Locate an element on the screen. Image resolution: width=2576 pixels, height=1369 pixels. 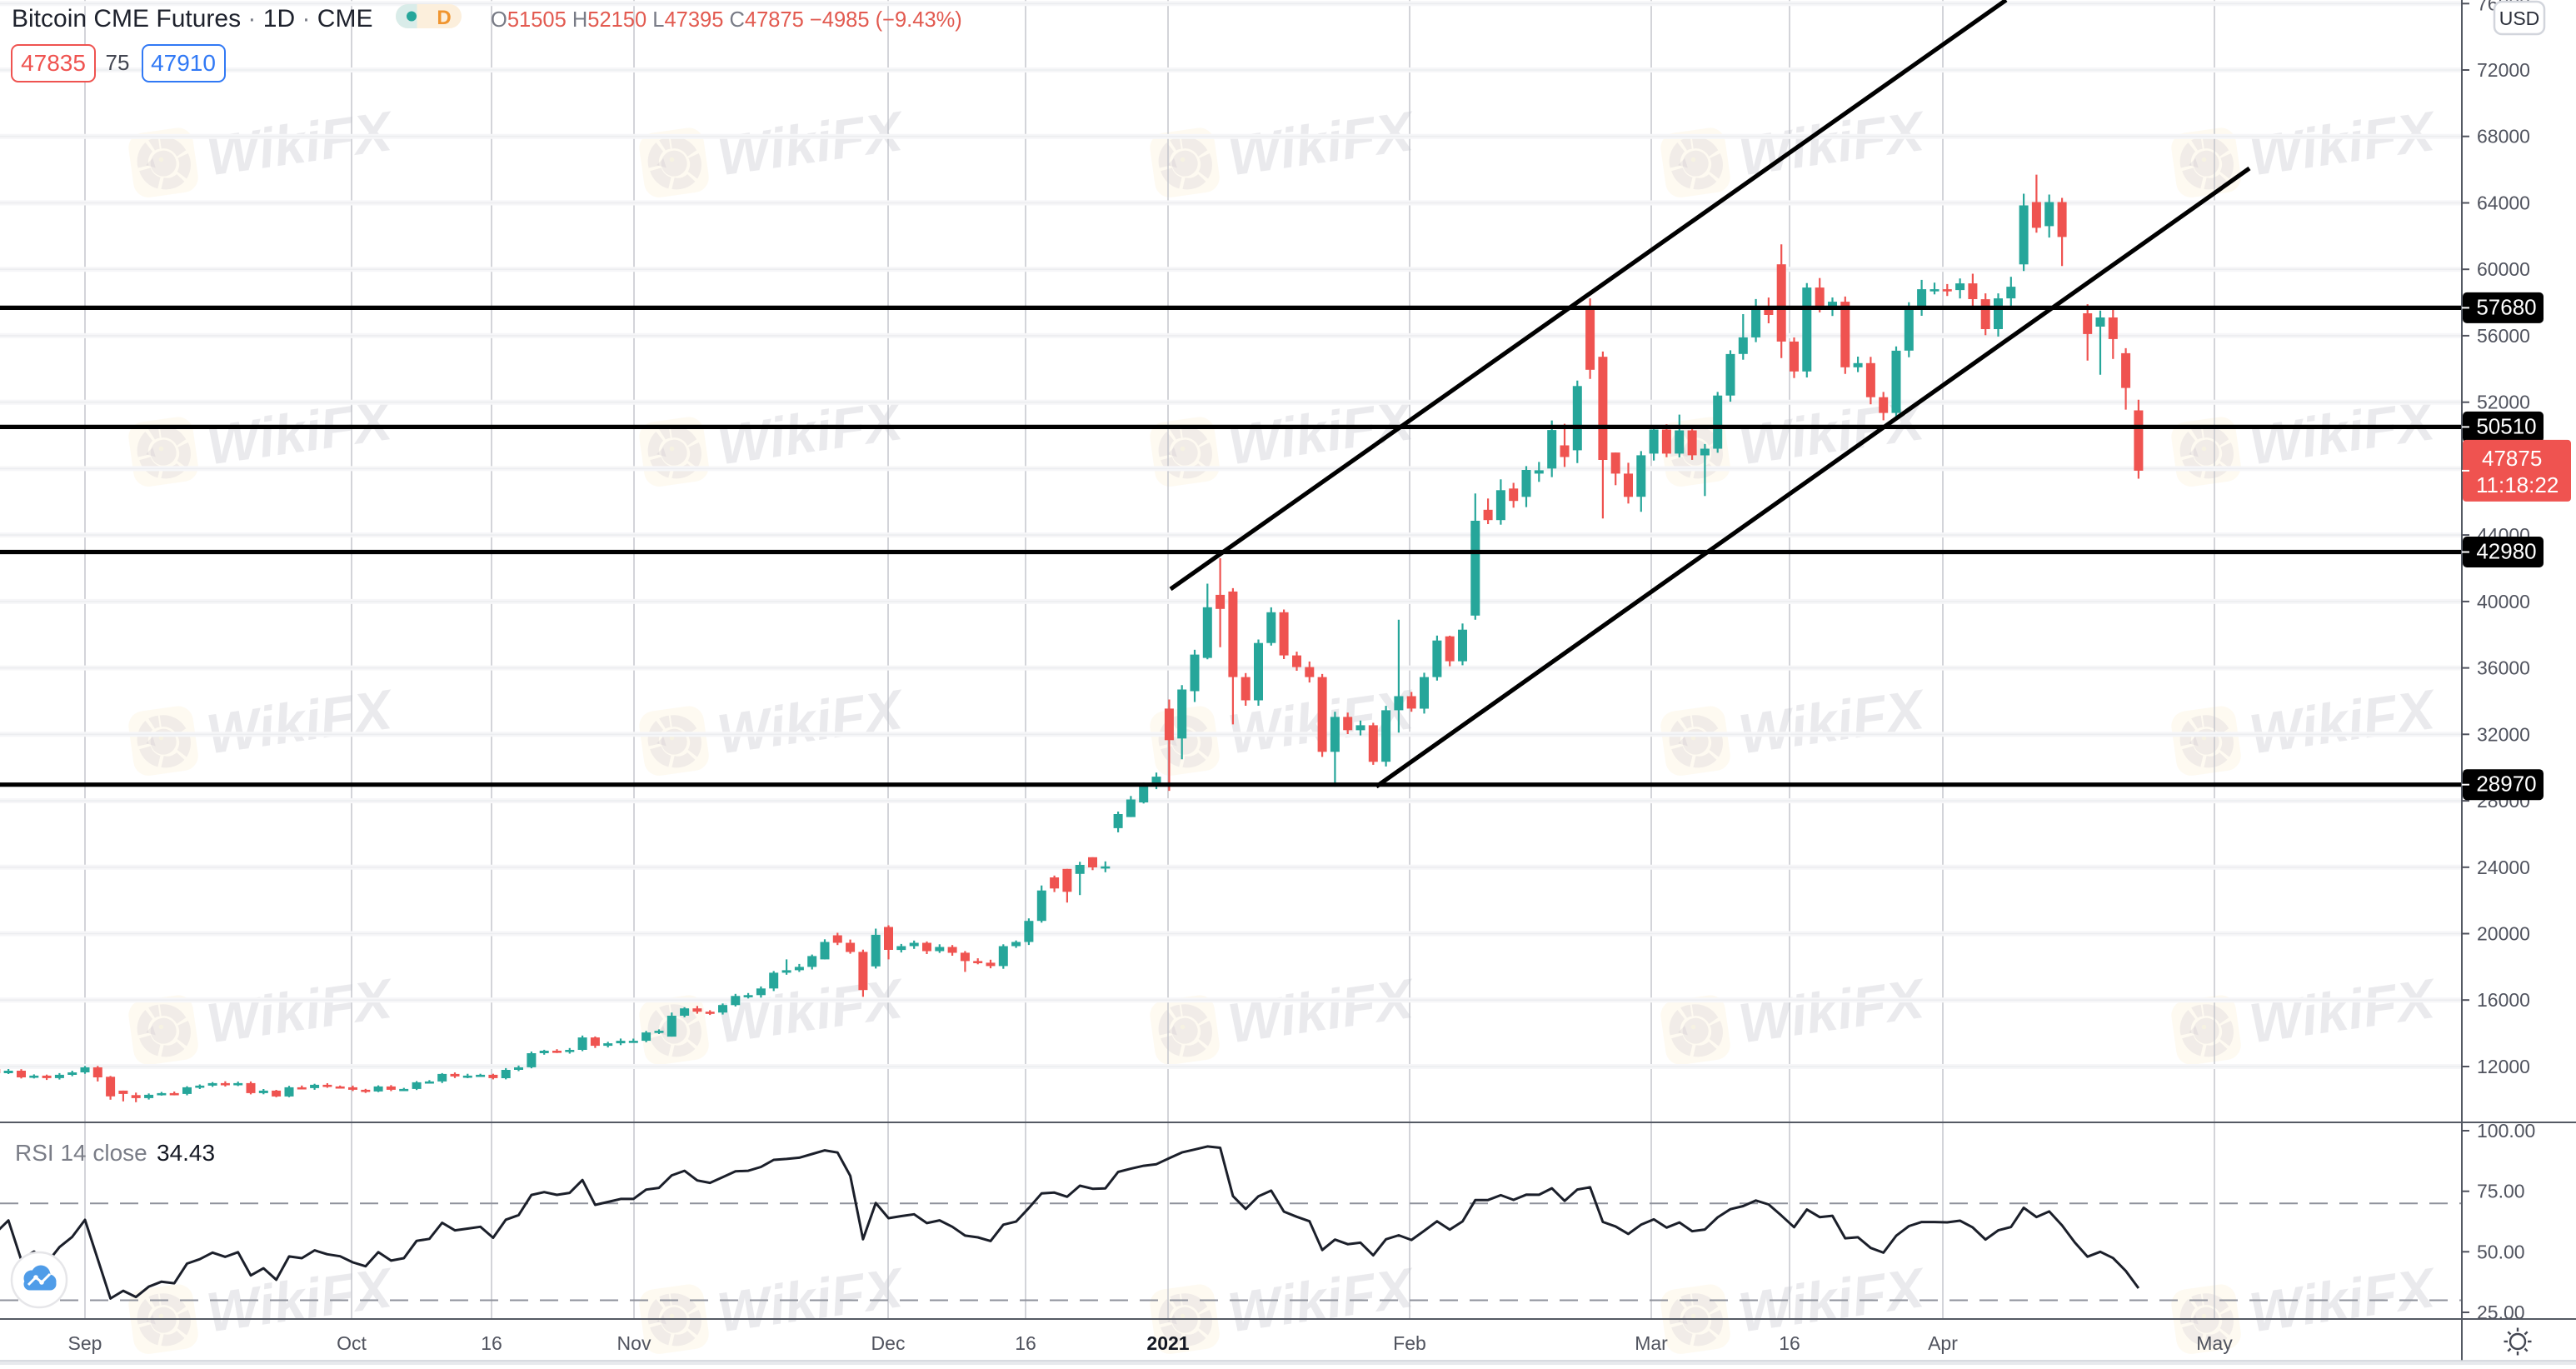
svg-text: D is located at coordinates (444, 18).